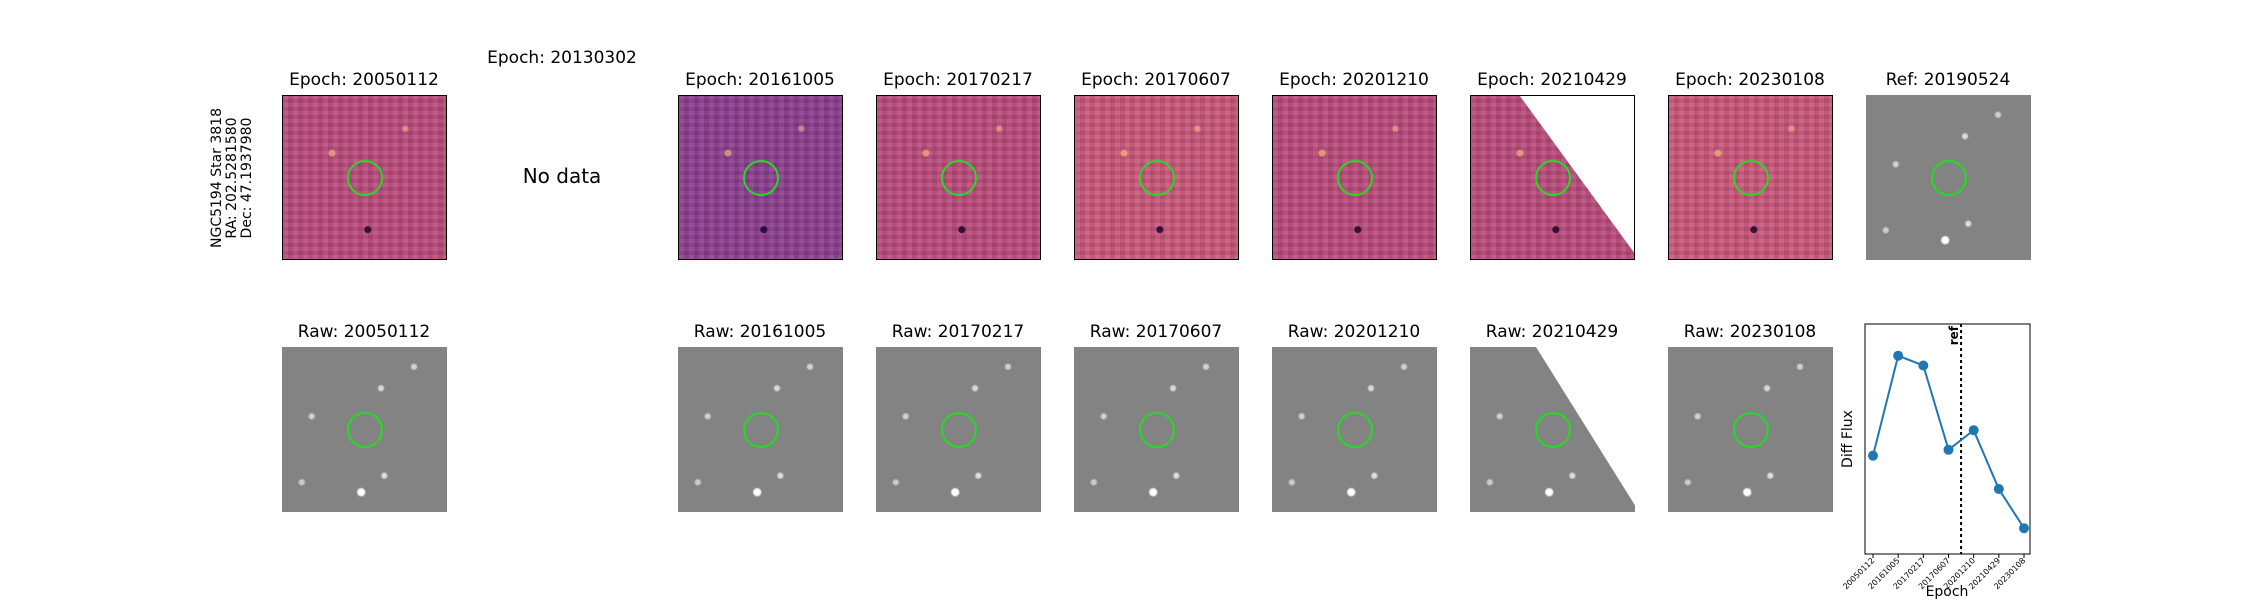 The height and width of the screenshot is (600, 2250). I want to click on x-axis-label: Epoch, so click(1947, 592).